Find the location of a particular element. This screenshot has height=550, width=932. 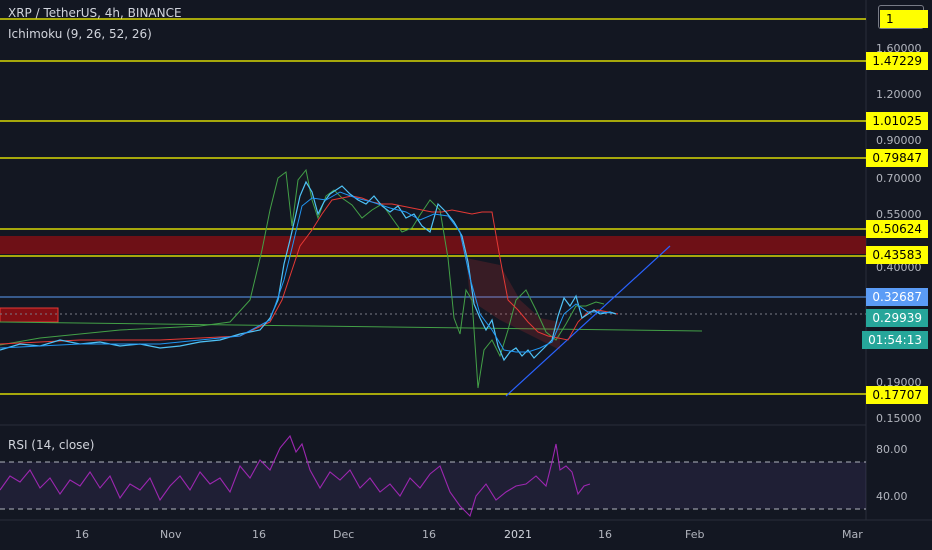

price-tag-level: 0.43583 is located at coordinates (897, 255).